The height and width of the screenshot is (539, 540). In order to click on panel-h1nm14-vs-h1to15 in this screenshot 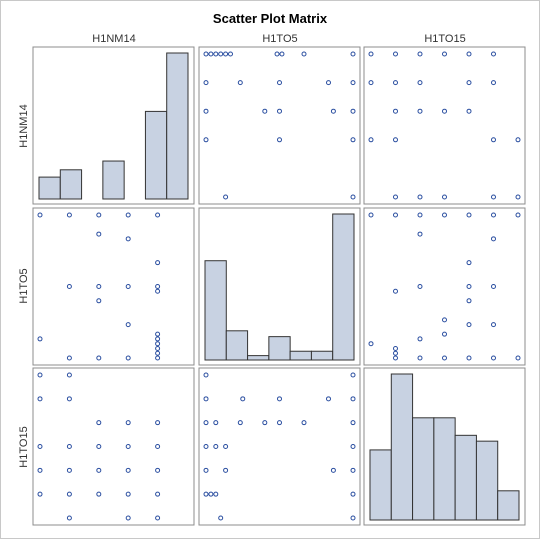, I will do `click(444, 125)`.